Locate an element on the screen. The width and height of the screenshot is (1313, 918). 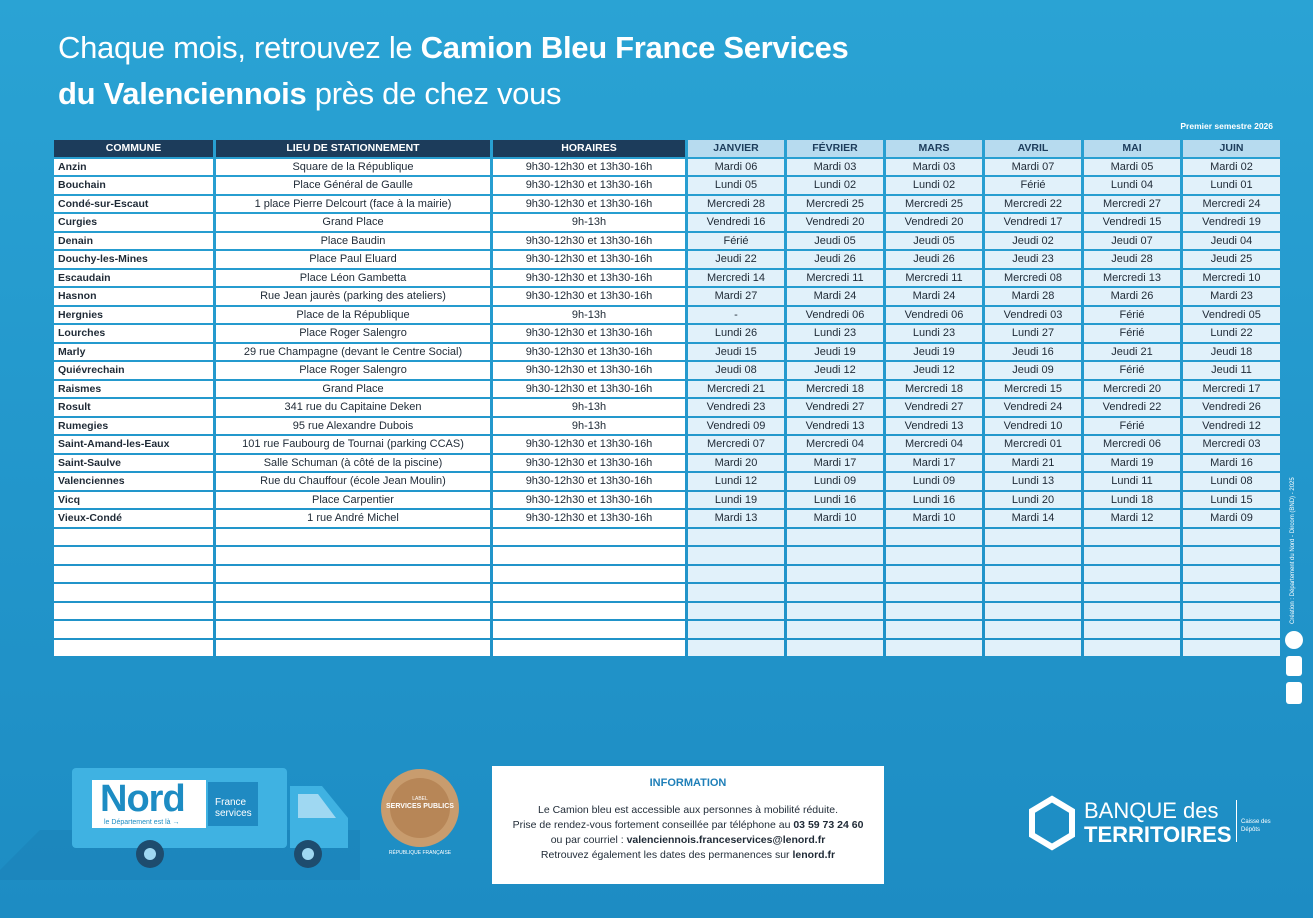
commune-cell: Quiévrechain is located at coordinates (133, 370).